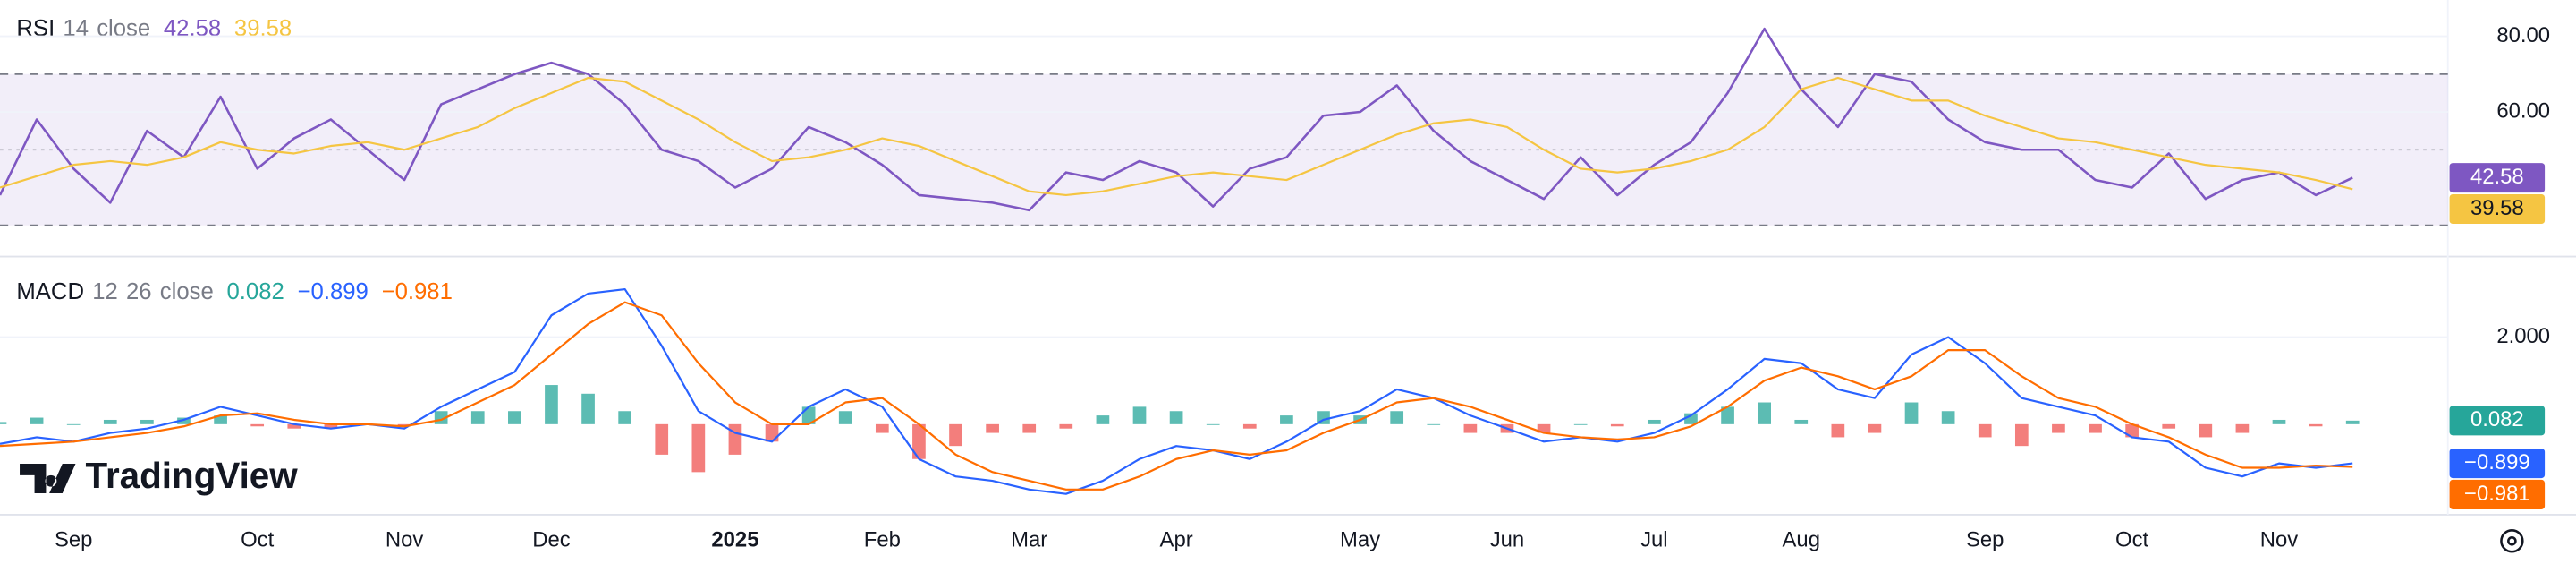 The height and width of the screenshot is (564, 2576). What do you see at coordinates (2523, 336) in the screenshot?
I see `y-tick-label: 2.000` at bounding box center [2523, 336].